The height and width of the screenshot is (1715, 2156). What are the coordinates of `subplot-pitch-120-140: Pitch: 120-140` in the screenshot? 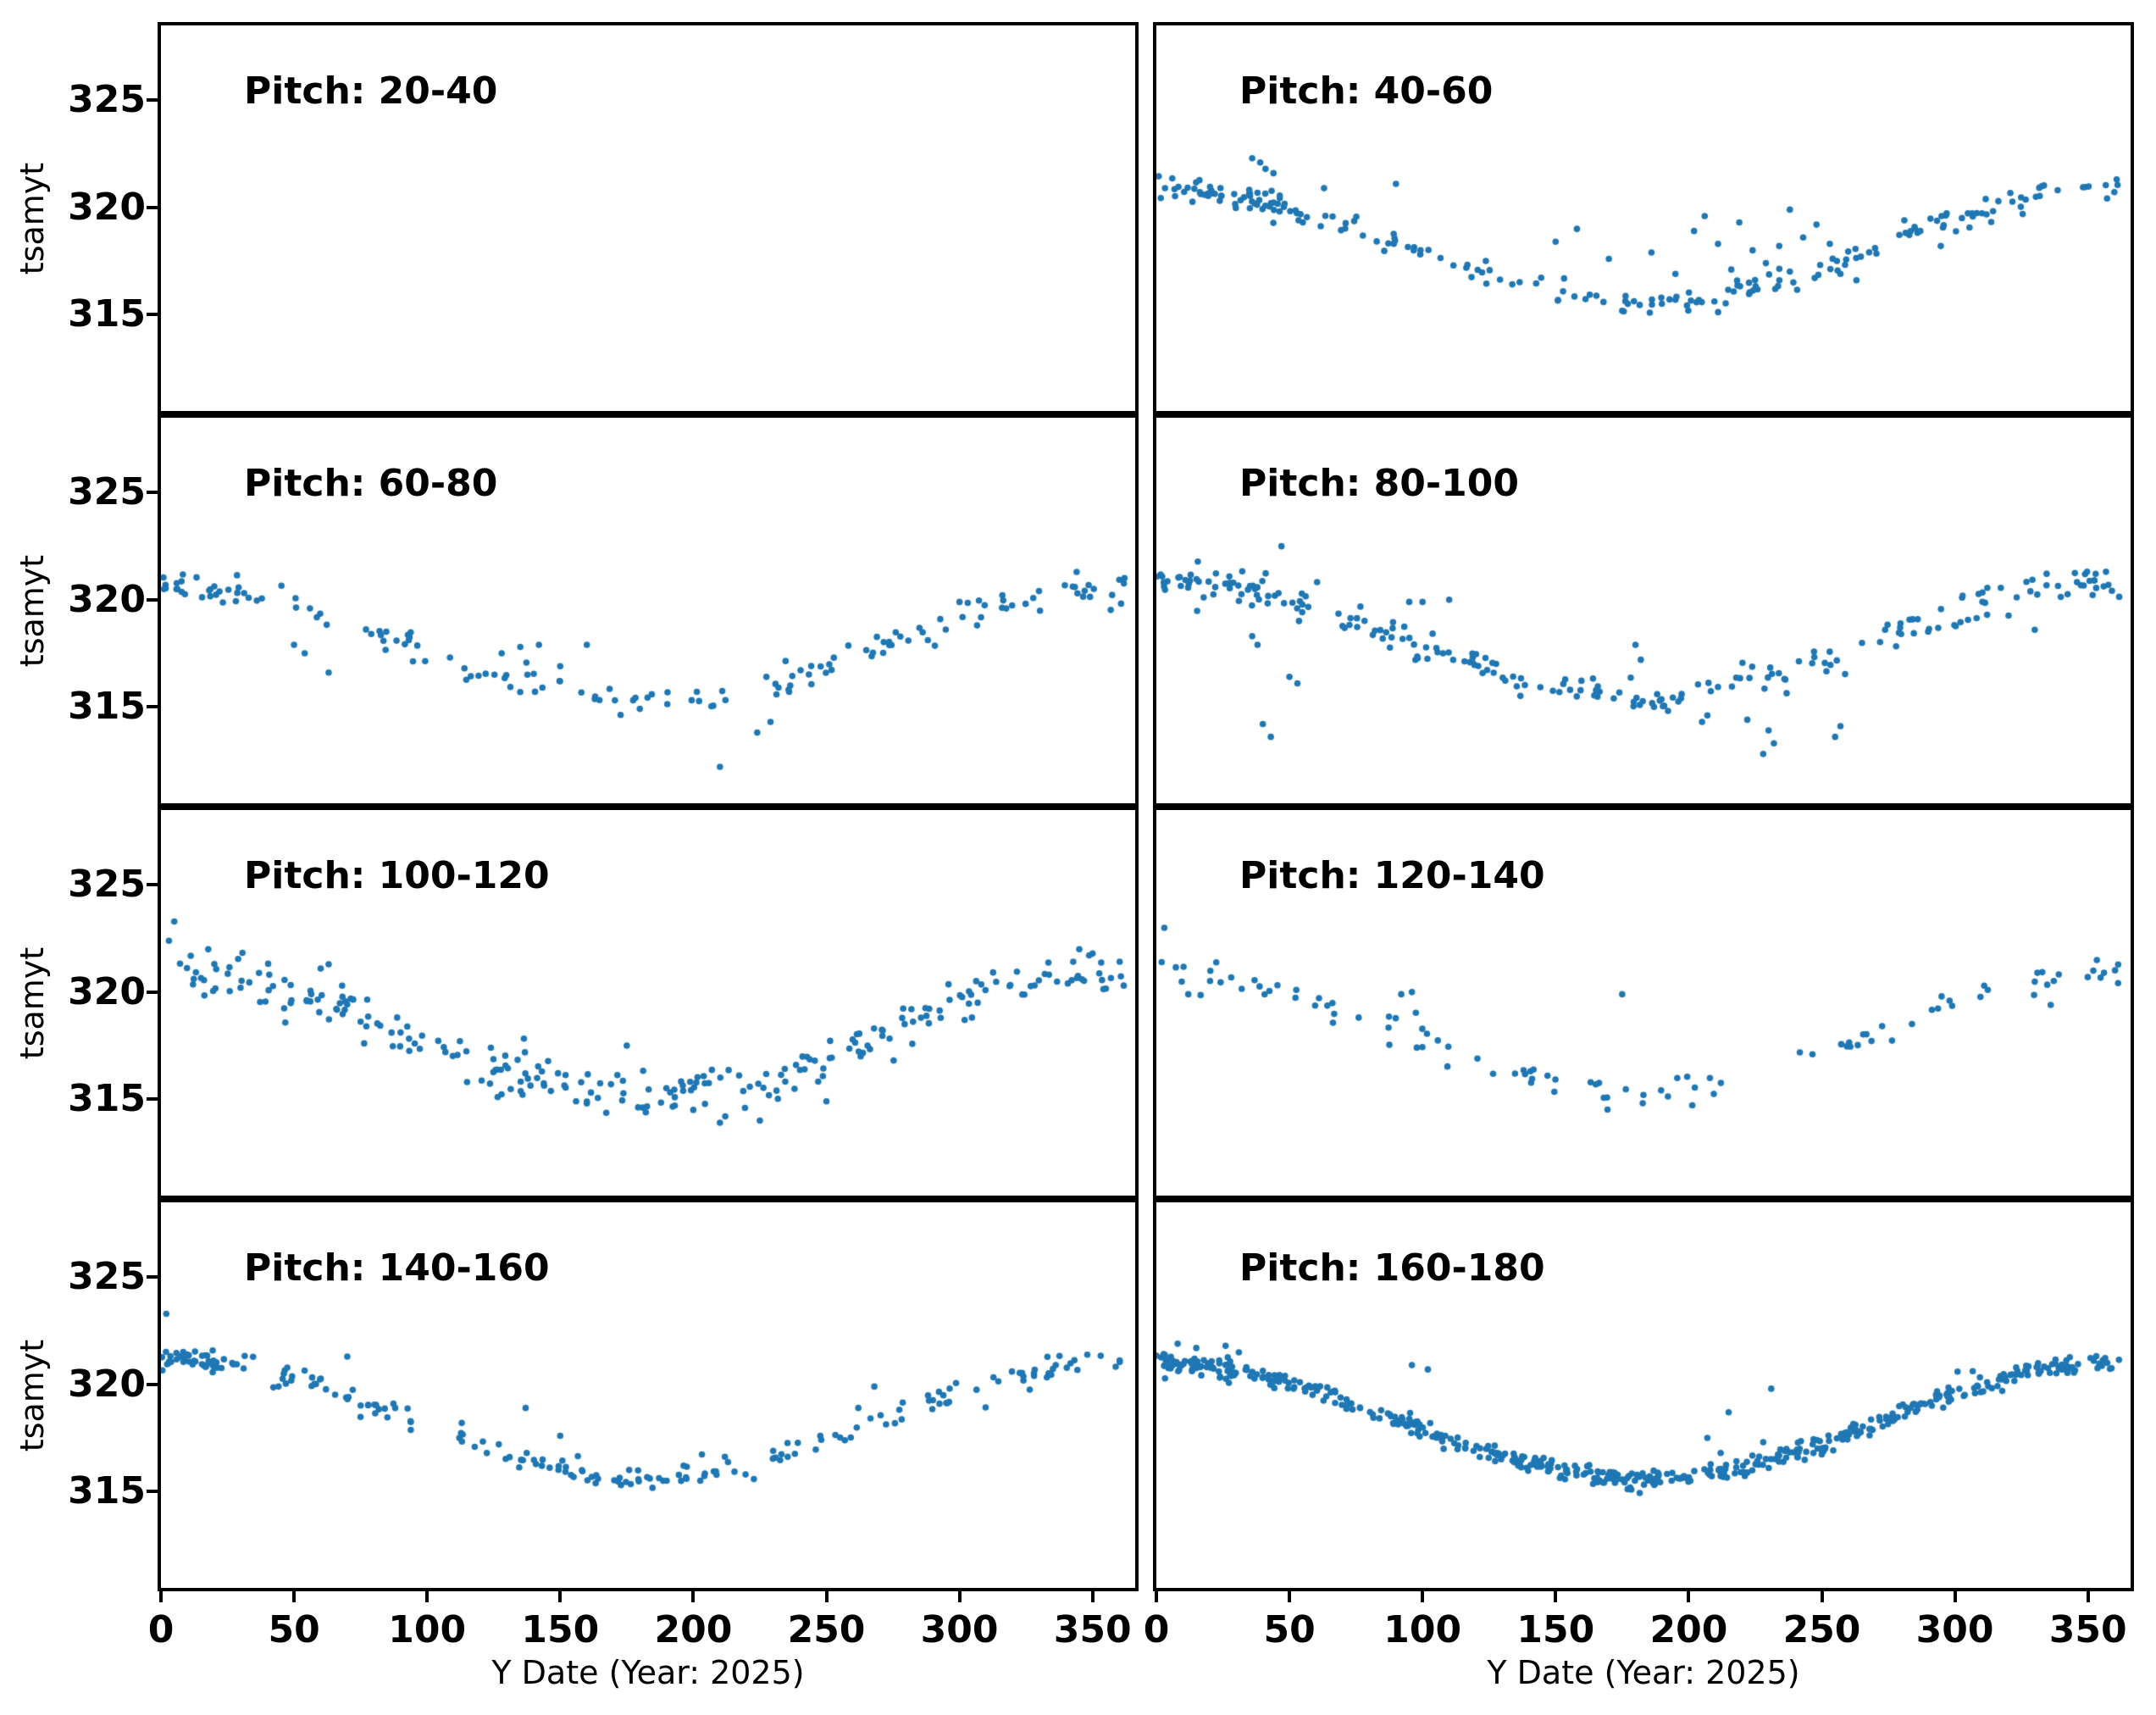 It's located at (1643, 1003).